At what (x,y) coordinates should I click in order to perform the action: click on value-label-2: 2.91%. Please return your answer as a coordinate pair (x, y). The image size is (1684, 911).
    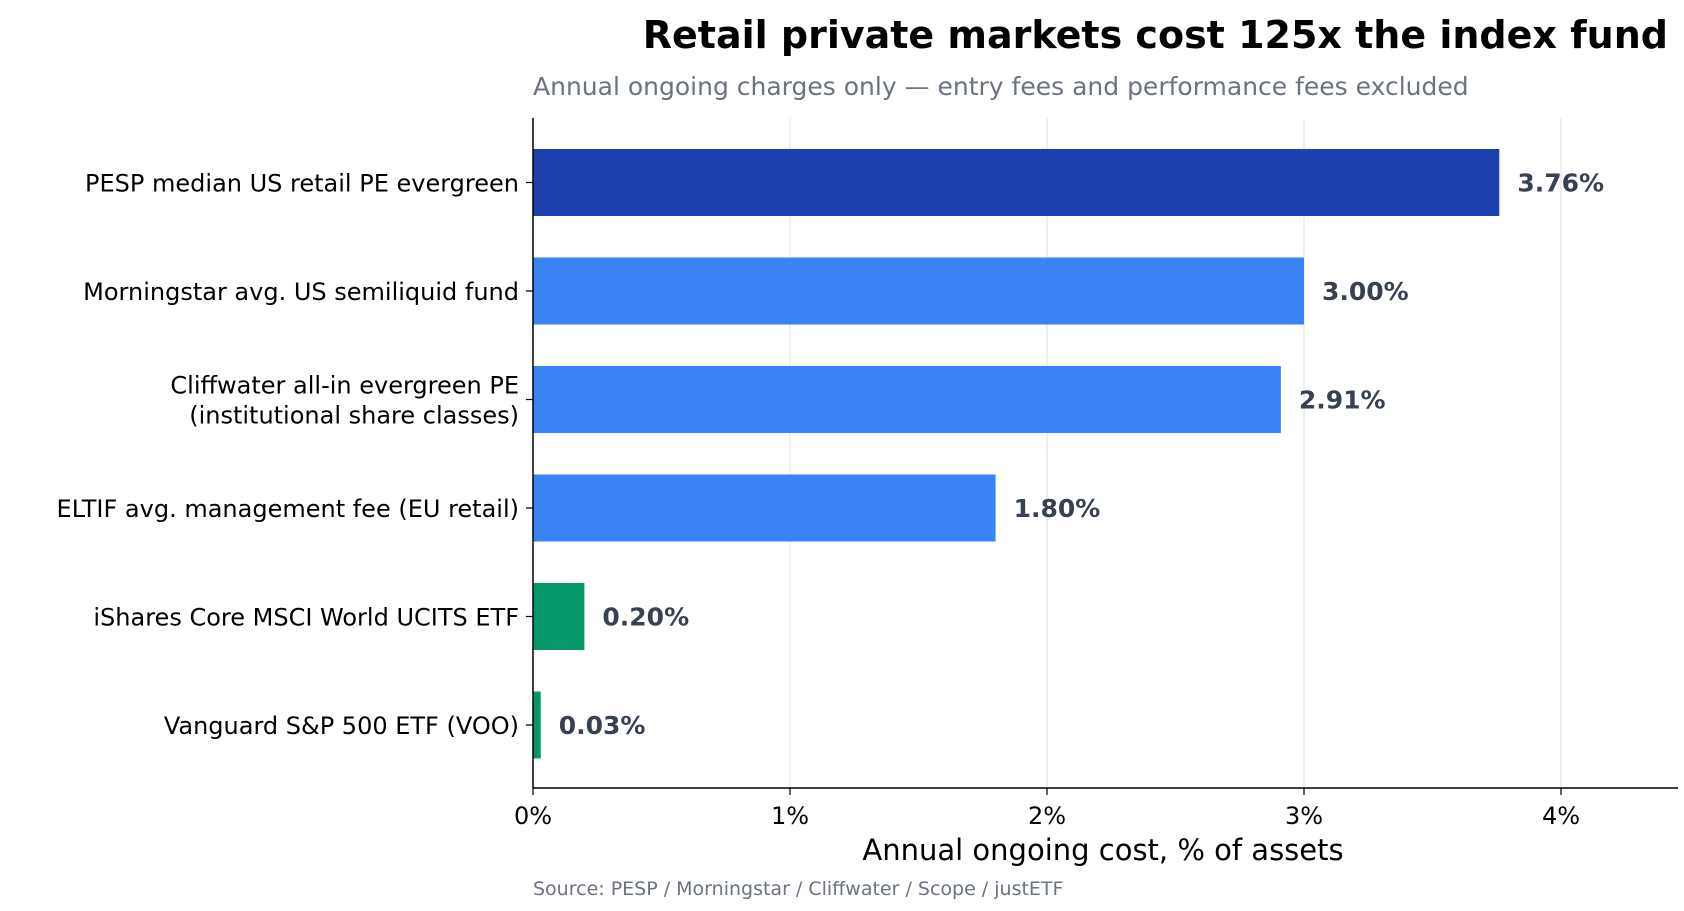
    Looking at the image, I should click on (1342, 400).